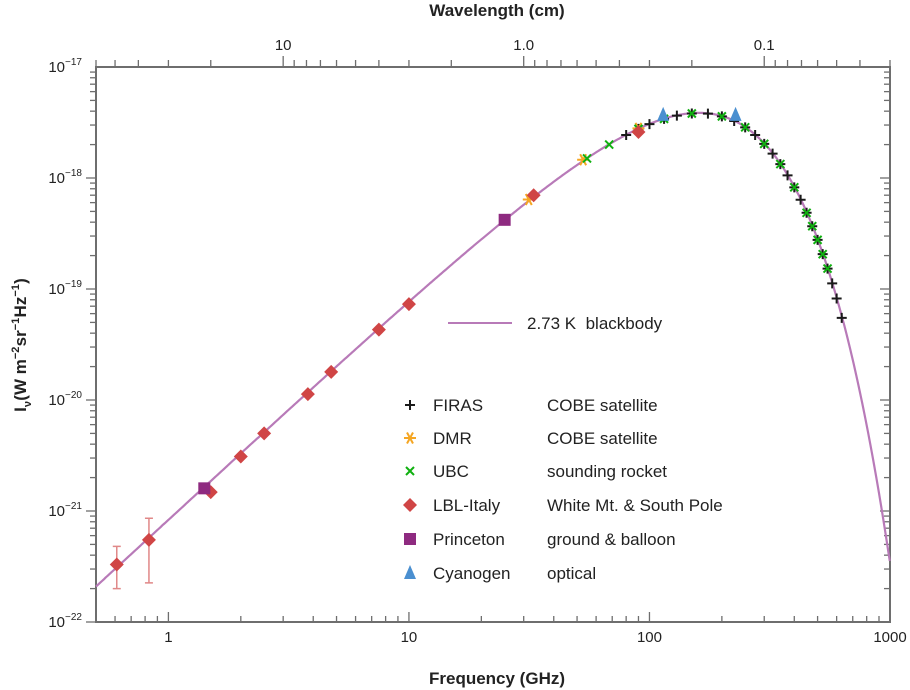 The image size is (910, 690). I want to click on y-label-part: −2, so click(16, 353).